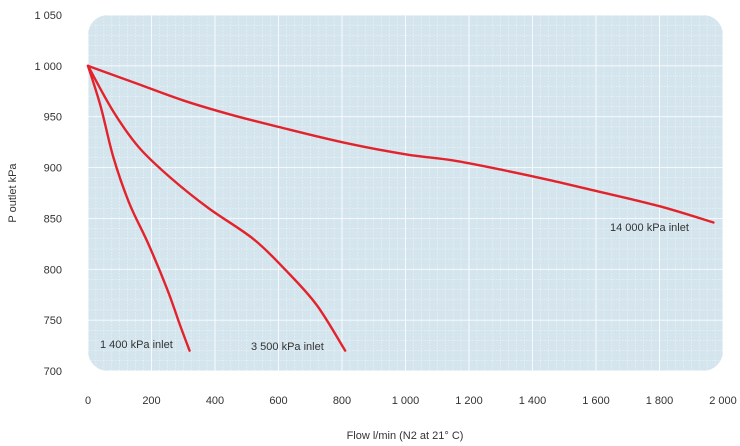  Describe the element at coordinates (406, 401) in the screenshot. I see `x-tick-label: 1 000` at that location.